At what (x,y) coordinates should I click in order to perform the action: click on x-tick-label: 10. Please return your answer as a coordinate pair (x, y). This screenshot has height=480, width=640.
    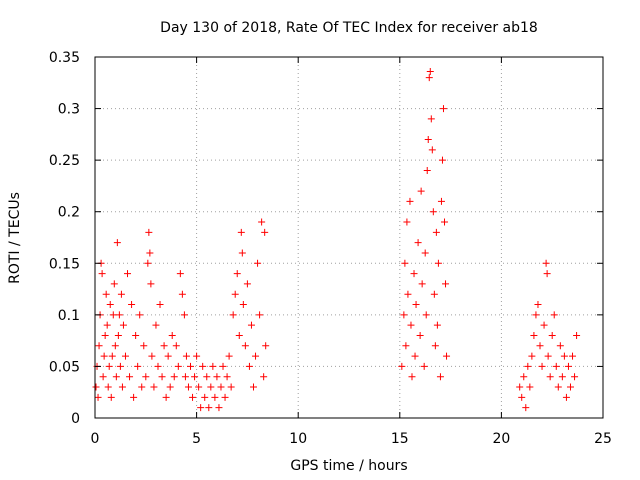
    Looking at the image, I should click on (298, 439).